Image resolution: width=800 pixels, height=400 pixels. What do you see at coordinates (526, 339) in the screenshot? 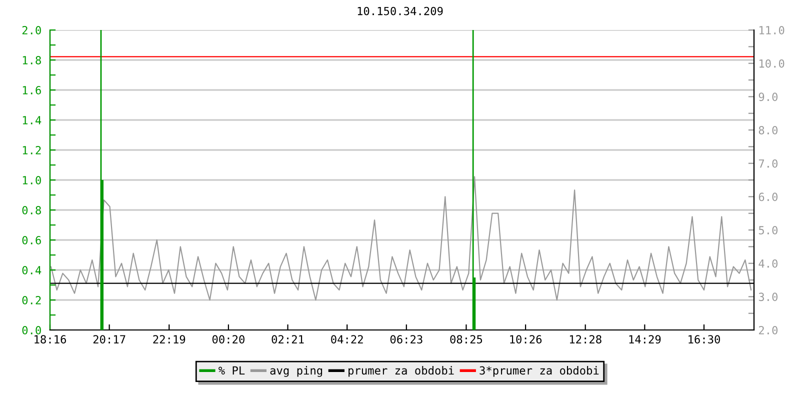
I see `x-tick-label: 10:26` at bounding box center [526, 339].